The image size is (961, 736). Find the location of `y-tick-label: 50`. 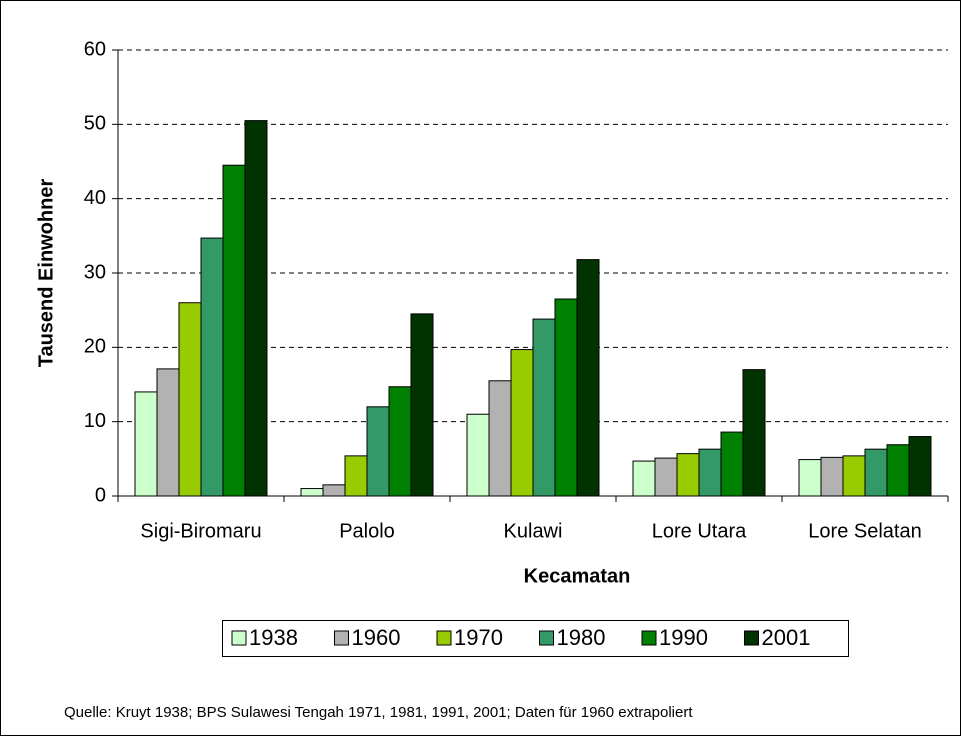

y-tick-label: 50 is located at coordinates (95, 124).